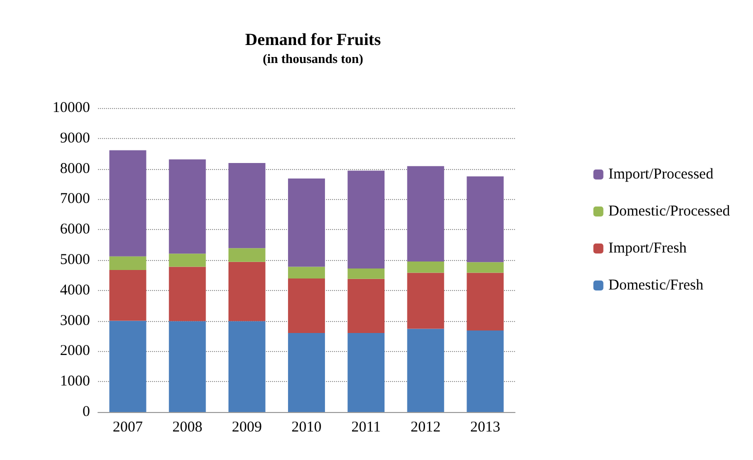 The height and width of the screenshot is (460, 753). I want to click on x-tick-label: 2010, so click(307, 428).